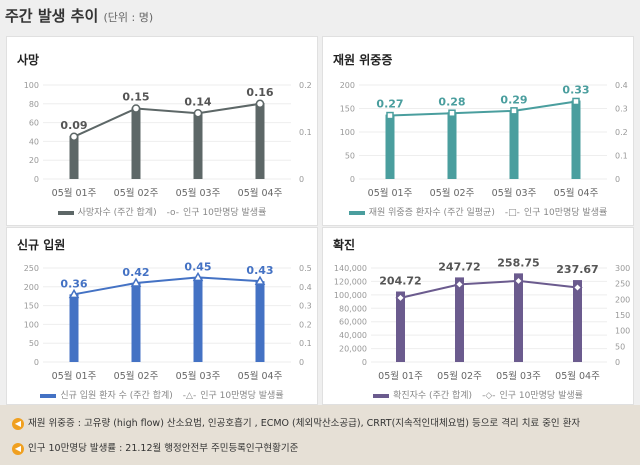  I want to click on note-item: ◀ 인구 10만명당 발생률 : 21.12월 행정안전부 주민등록인구현황기준, so click(155, 447).